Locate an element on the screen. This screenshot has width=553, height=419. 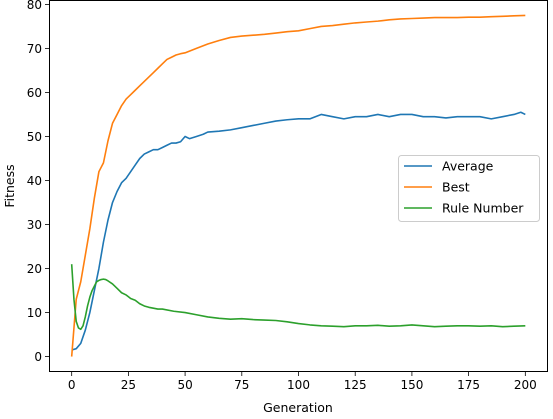
x-tick-label: 75 is located at coordinates (241, 385).